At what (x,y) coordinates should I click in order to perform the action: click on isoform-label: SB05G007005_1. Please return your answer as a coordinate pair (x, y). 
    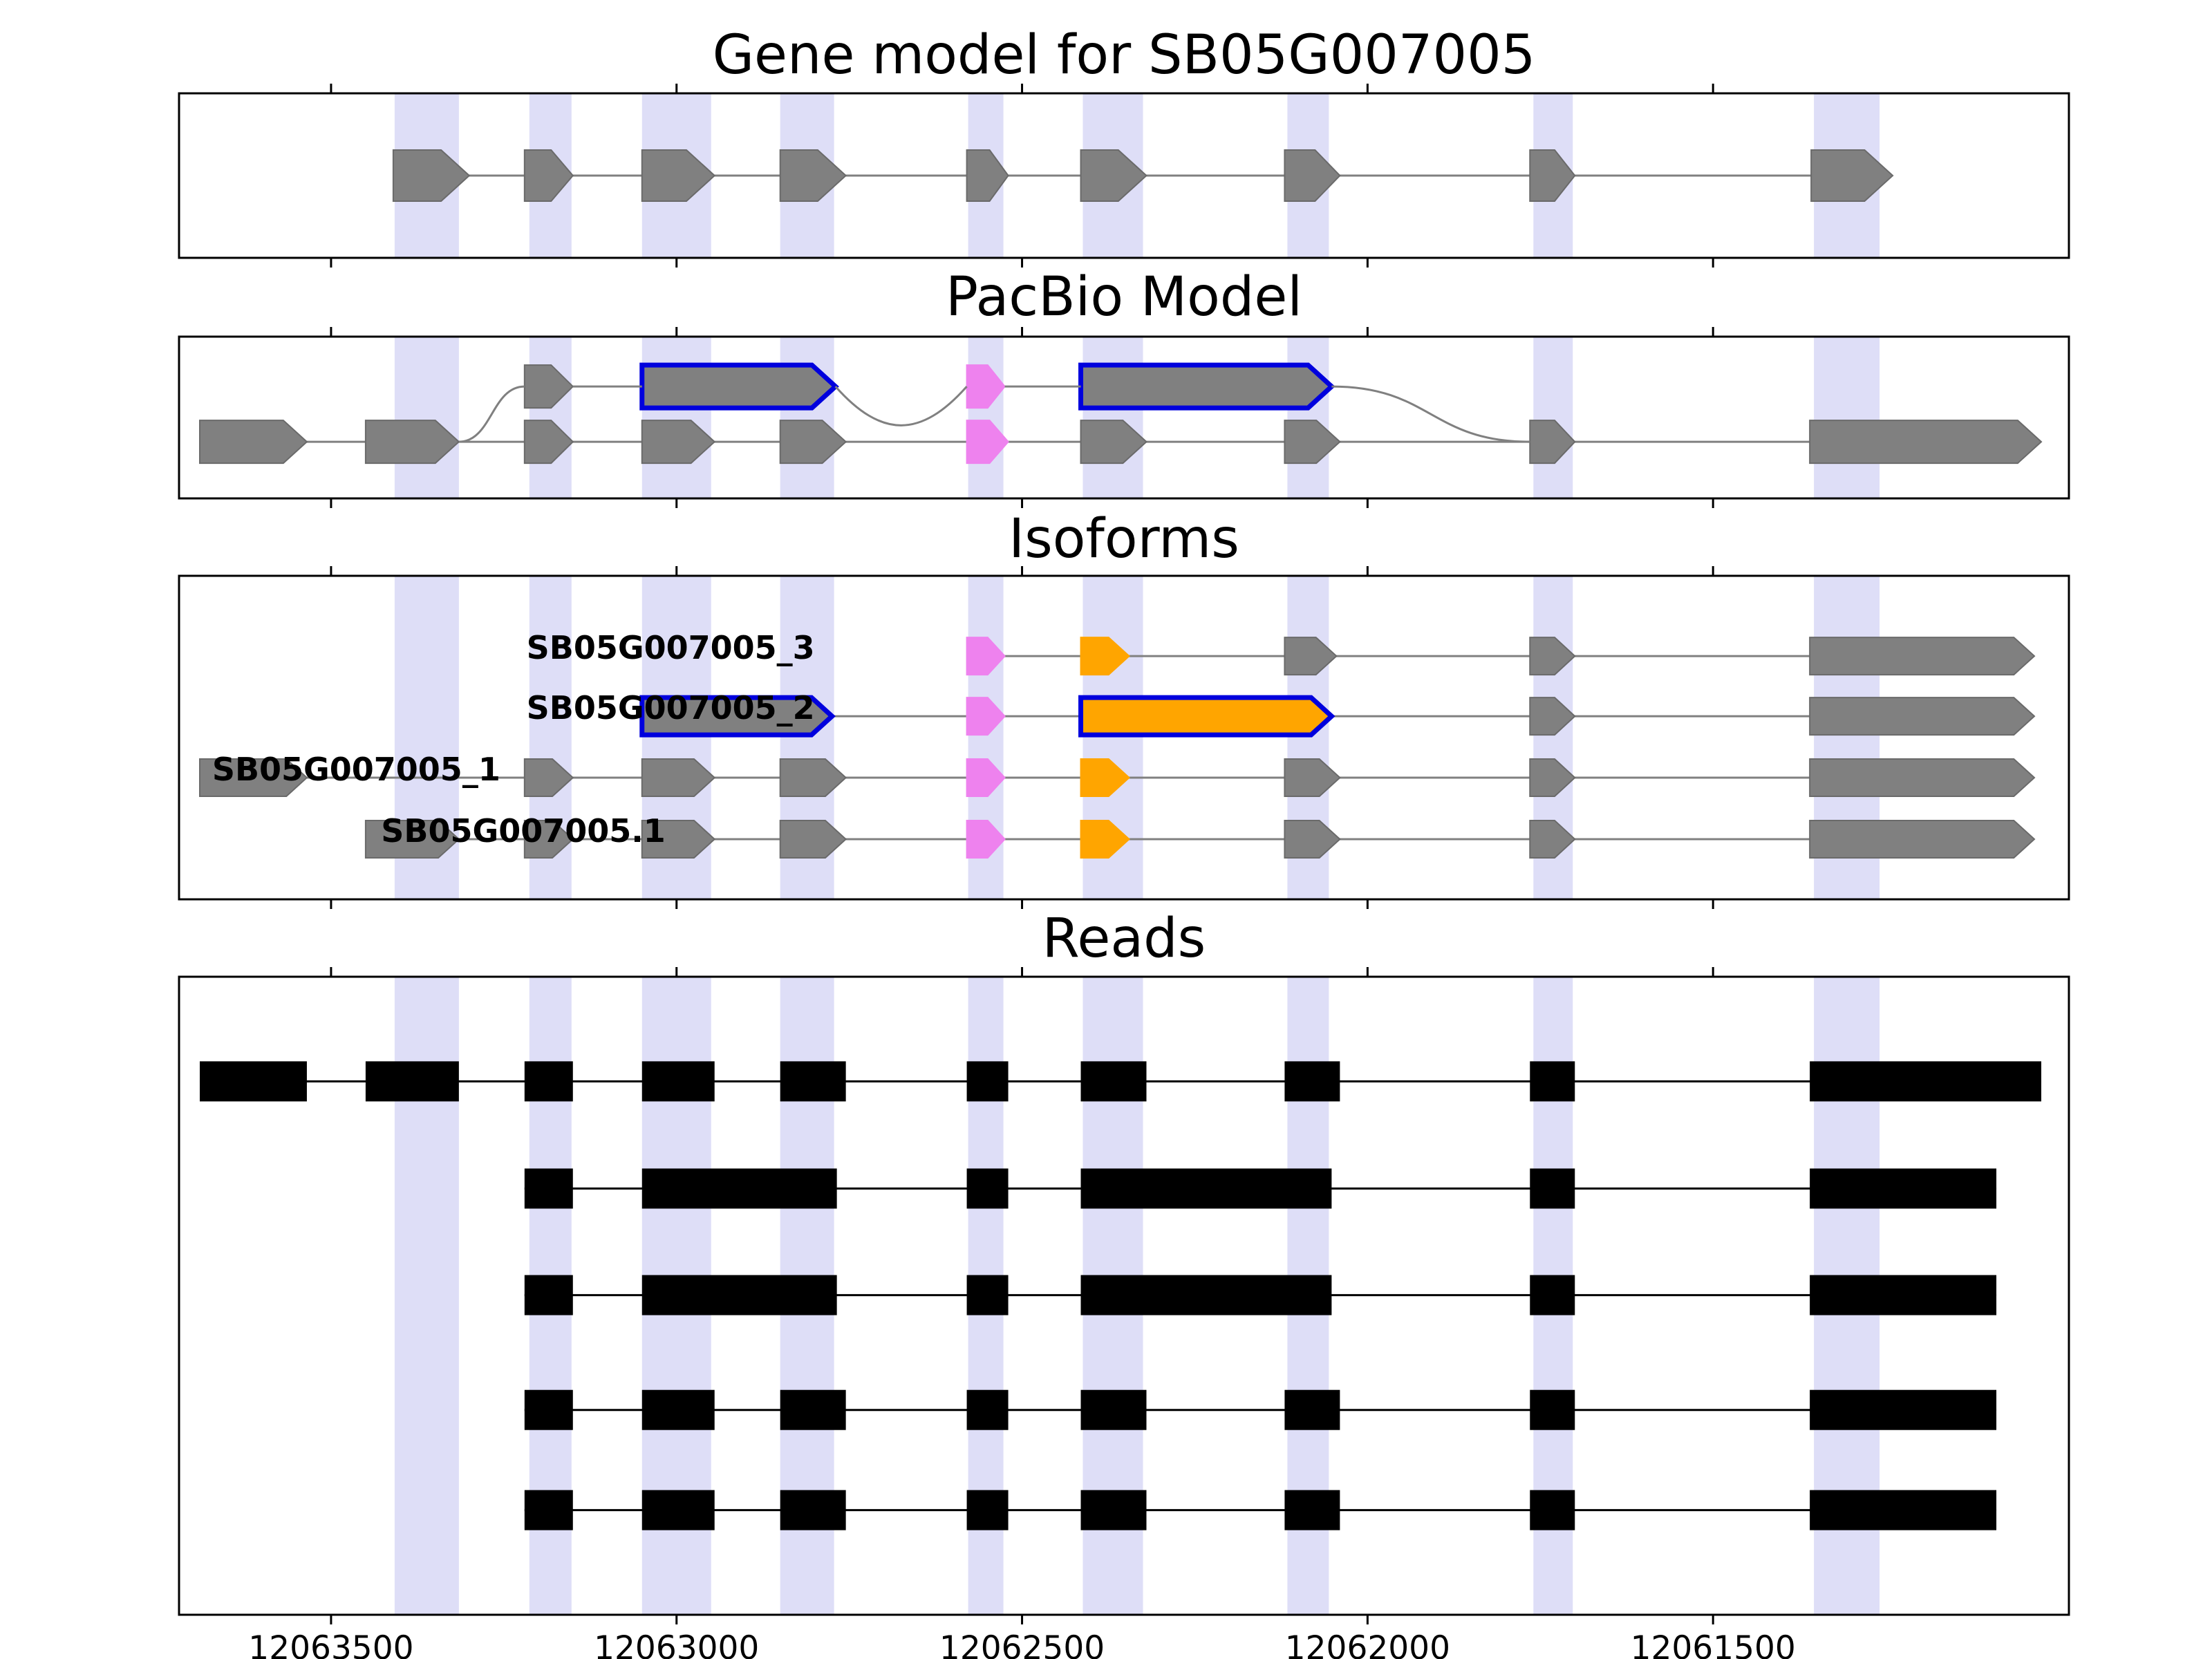
    Looking at the image, I should click on (356, 770).